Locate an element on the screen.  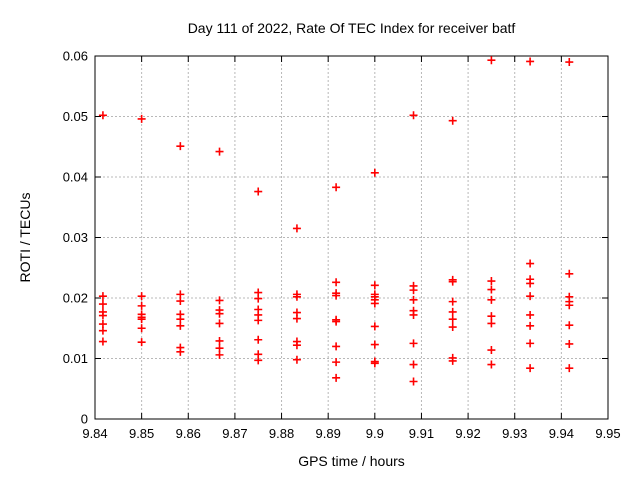
x-tick-label: 9.84 is located at coordinates (94, 433).